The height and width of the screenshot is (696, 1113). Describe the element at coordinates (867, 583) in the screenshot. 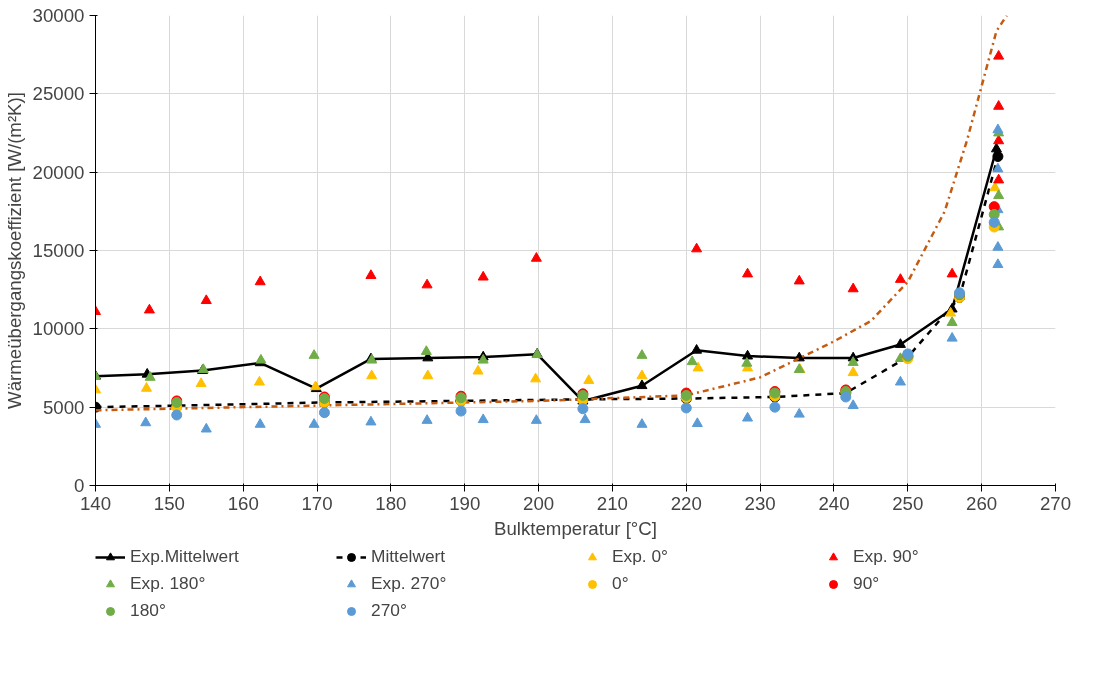

I see `legend-label: 90°` at that location.